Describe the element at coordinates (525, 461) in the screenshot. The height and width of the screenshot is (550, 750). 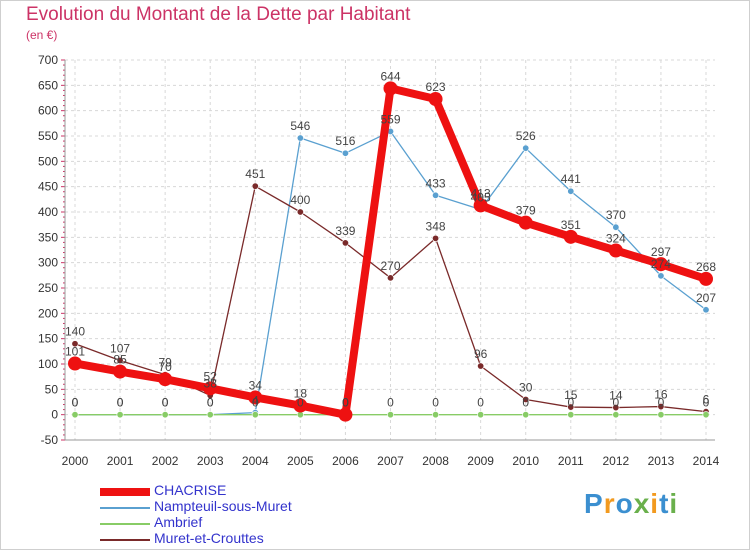
I see `x-tick-label: 2010` at that location.